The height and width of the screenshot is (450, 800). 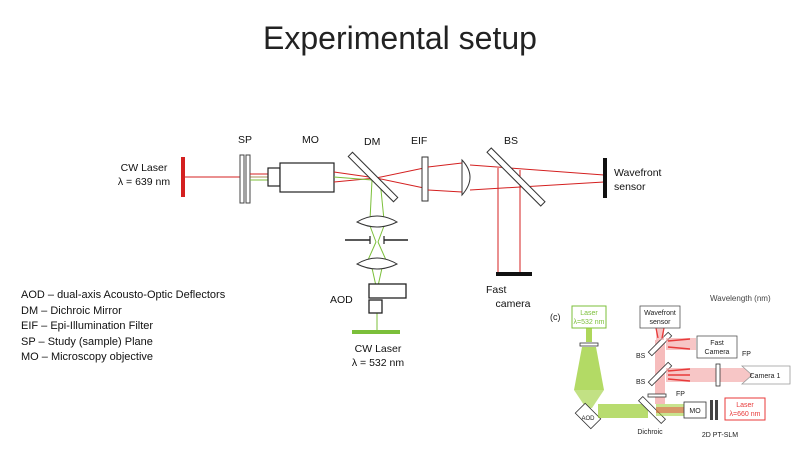 What do you see at coordinates (378, 349) in the screenshot?
I see `green-laser-line1: CW Laser` at bounding box center [378, 349].